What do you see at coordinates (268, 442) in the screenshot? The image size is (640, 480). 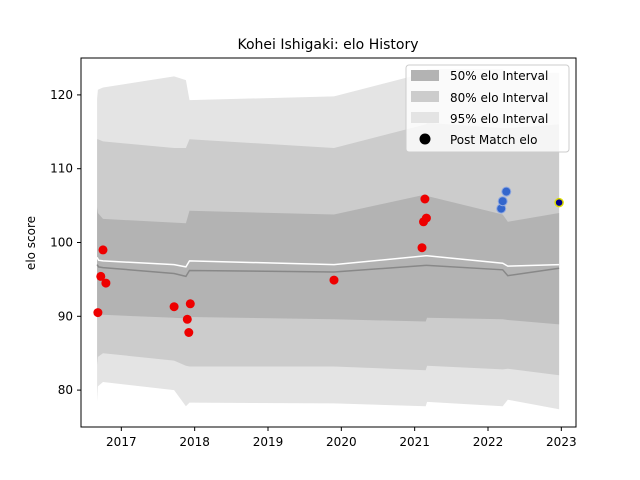 I see `x-tick-label: 2019` at bounding box center [268, 442].